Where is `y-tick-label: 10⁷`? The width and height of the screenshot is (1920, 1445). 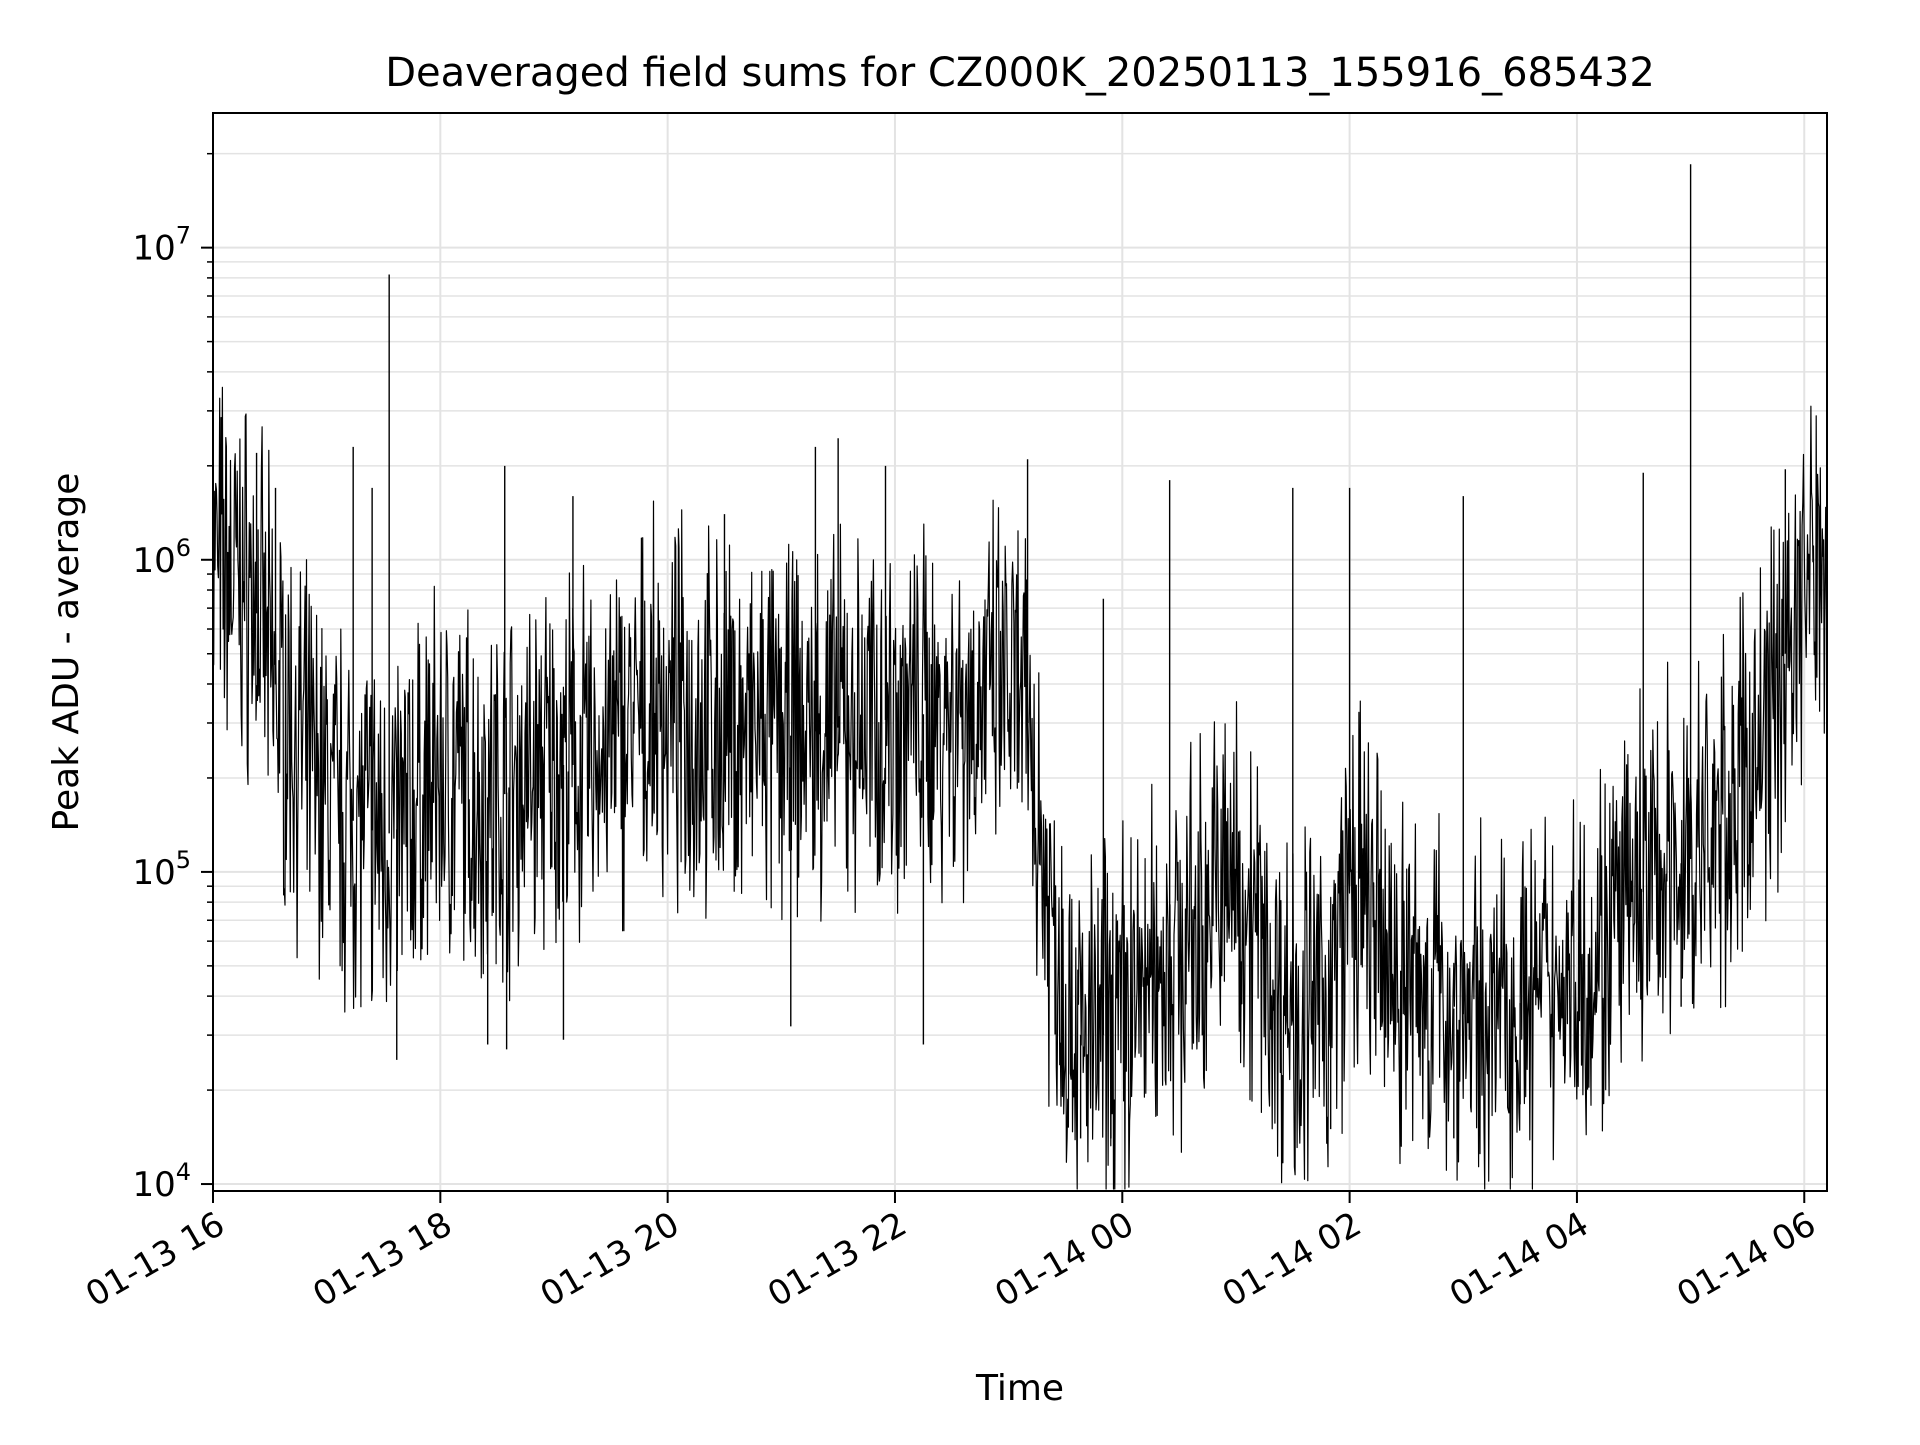 y-tick-label: 10⁷ is located at coordinates (161, 245).